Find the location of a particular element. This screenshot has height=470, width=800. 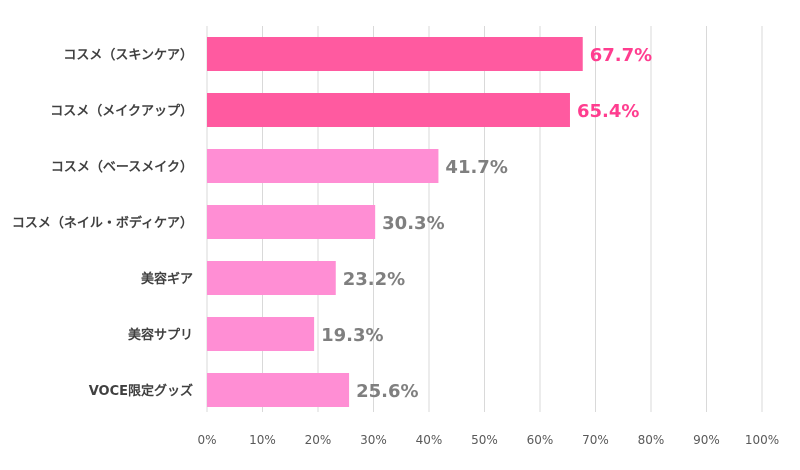

category-label: VOCE限定グッズ is located at coordinates (141, 391).